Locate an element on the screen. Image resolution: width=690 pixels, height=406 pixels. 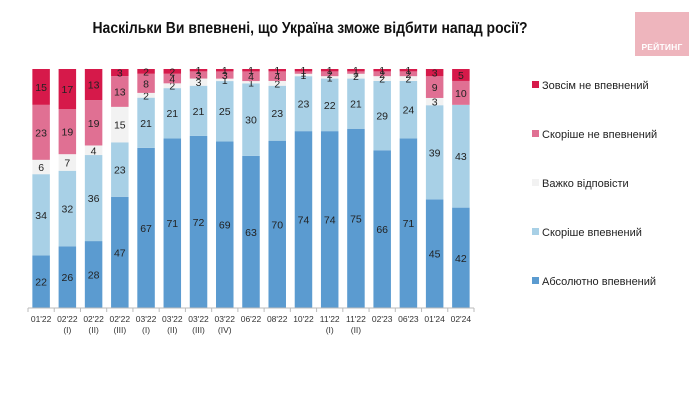
data-label: 23 is located at coordinates (120, 171).